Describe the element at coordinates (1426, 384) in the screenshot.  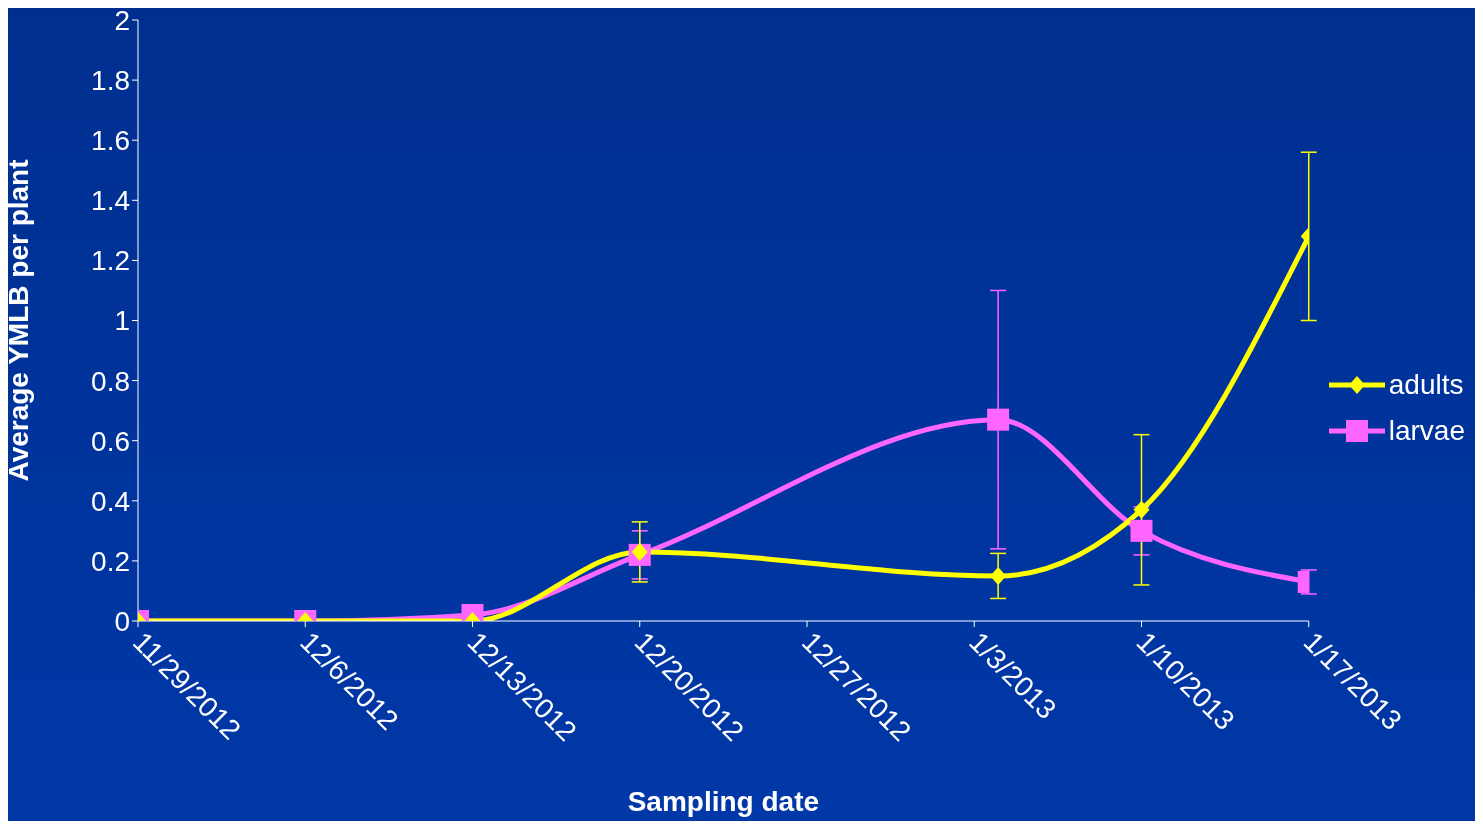
I see `legend-label: adults` at that location.